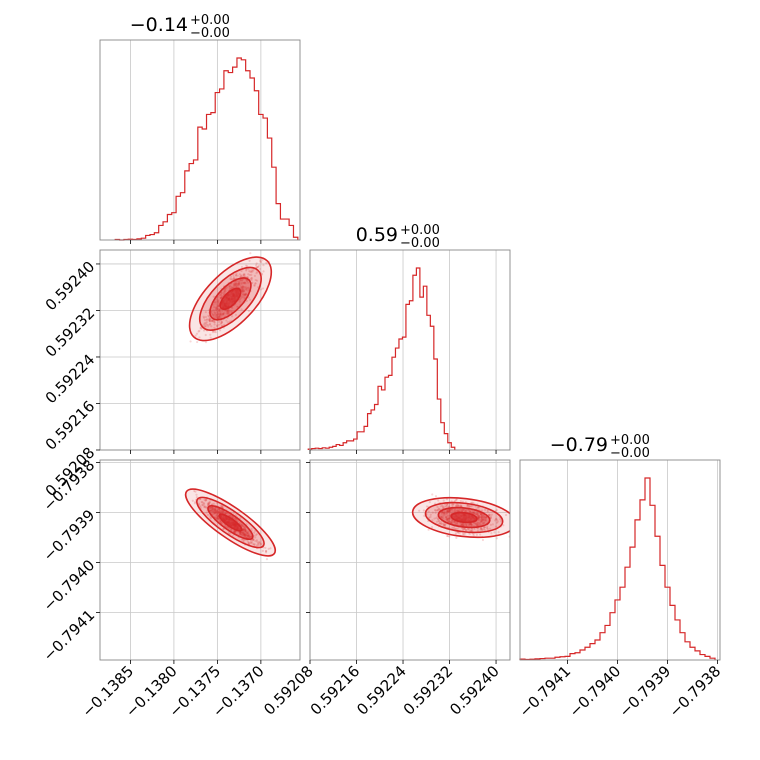  What do you see at coordinates (69, 535) in the screenshot?
I see `y-tick-label-2: −0.7939` at bounding box center [69, 535].